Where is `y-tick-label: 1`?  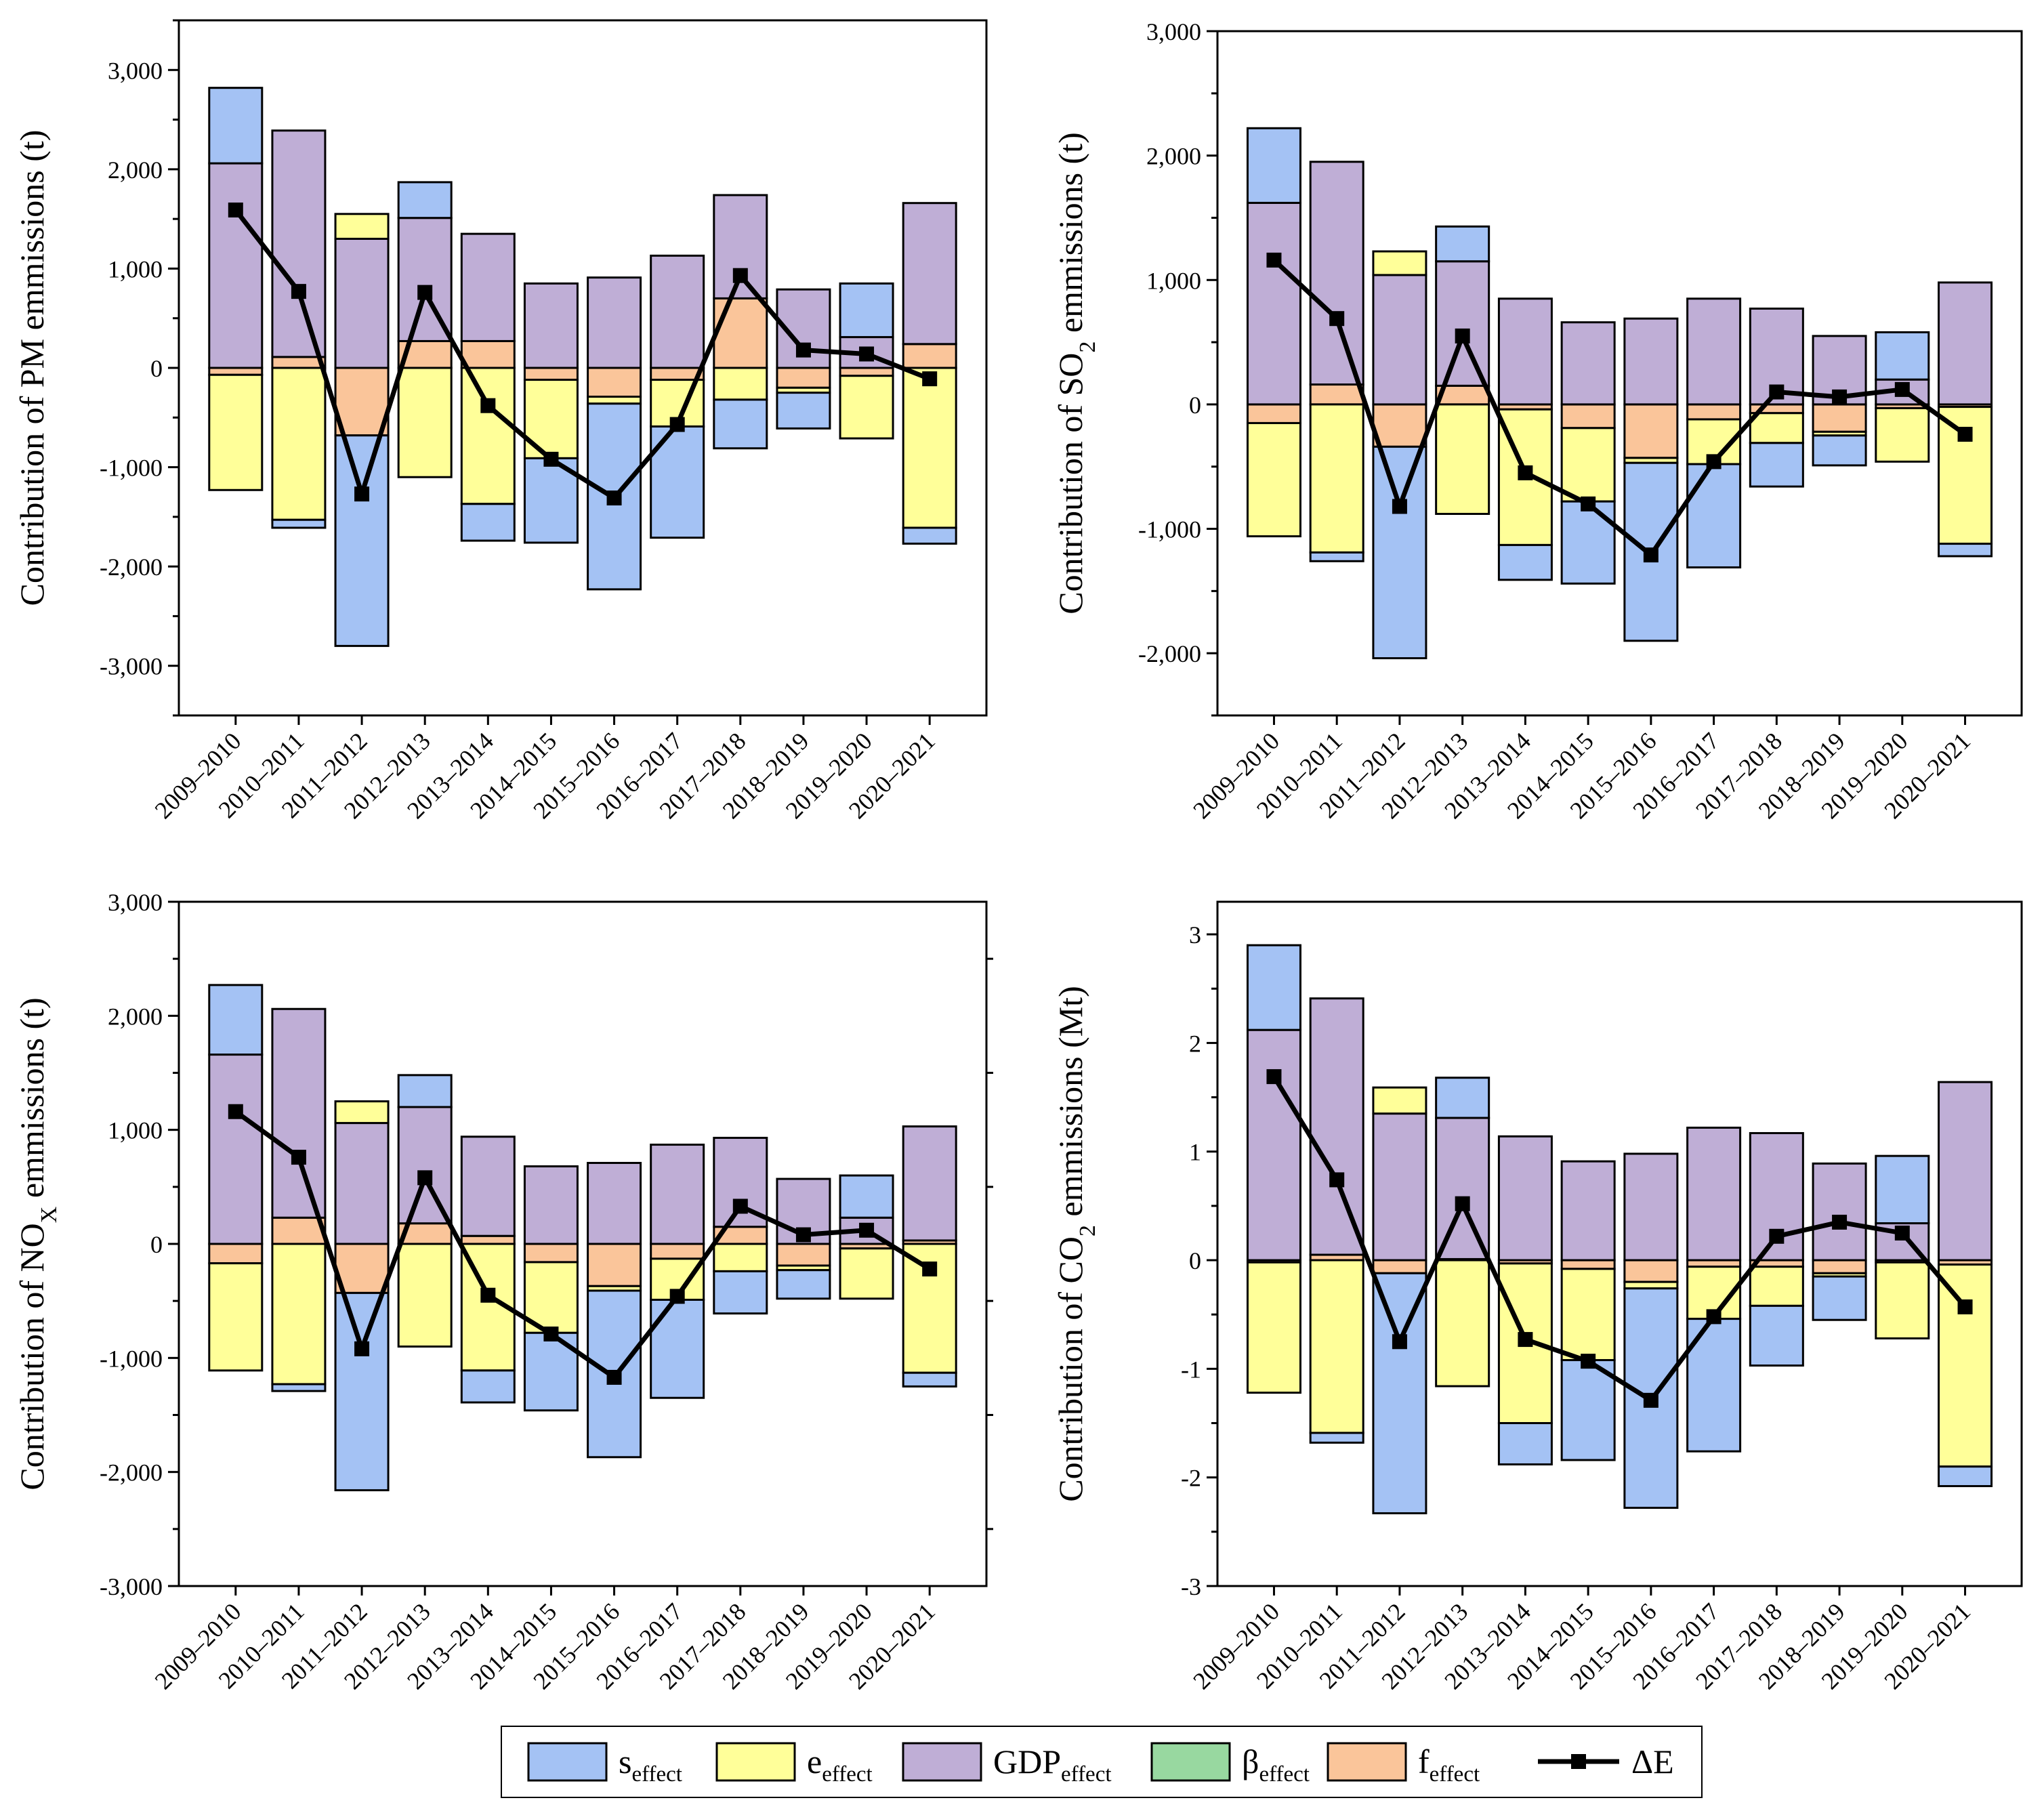
y-tick-label: 1 is located at coordinates (1195, 1152).